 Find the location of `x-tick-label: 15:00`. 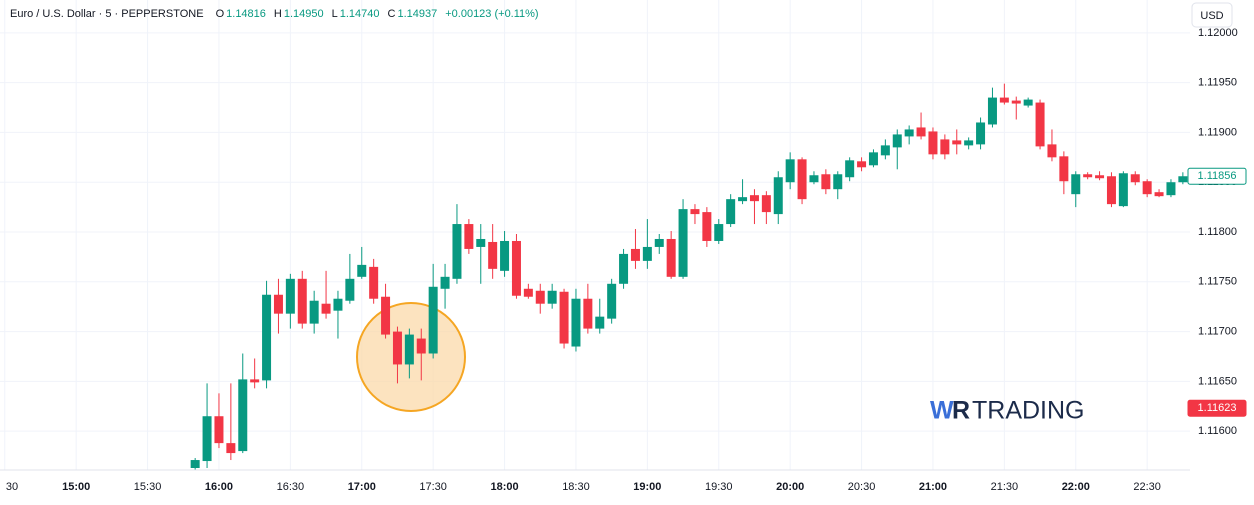

x-tick-label: 15:00 is located at coordinates (76, 487).